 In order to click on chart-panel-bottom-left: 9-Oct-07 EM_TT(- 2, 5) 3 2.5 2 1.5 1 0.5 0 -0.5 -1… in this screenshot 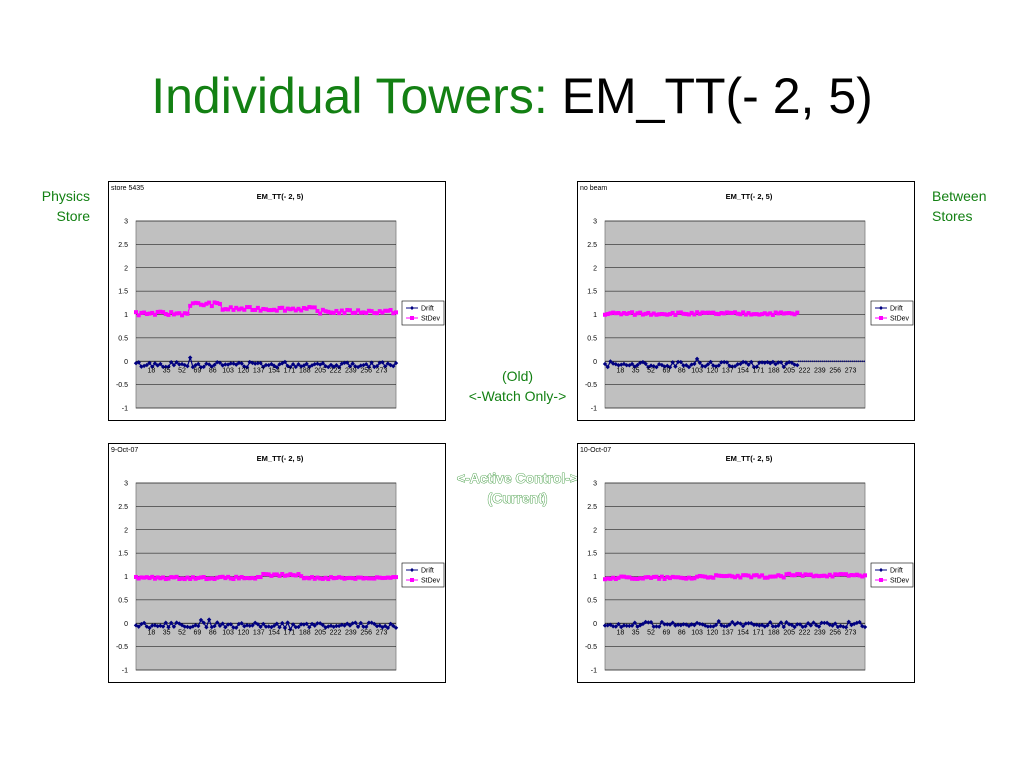, I will do `click(277, 563)`.